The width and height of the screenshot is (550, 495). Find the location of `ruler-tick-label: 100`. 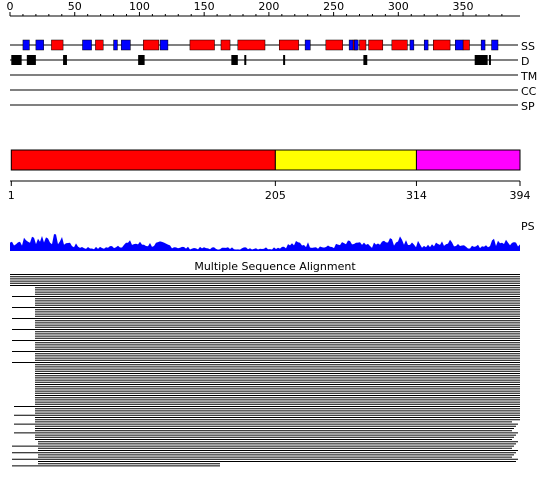

ruler-tick-label: 100 is located at coordinates (139, 6).